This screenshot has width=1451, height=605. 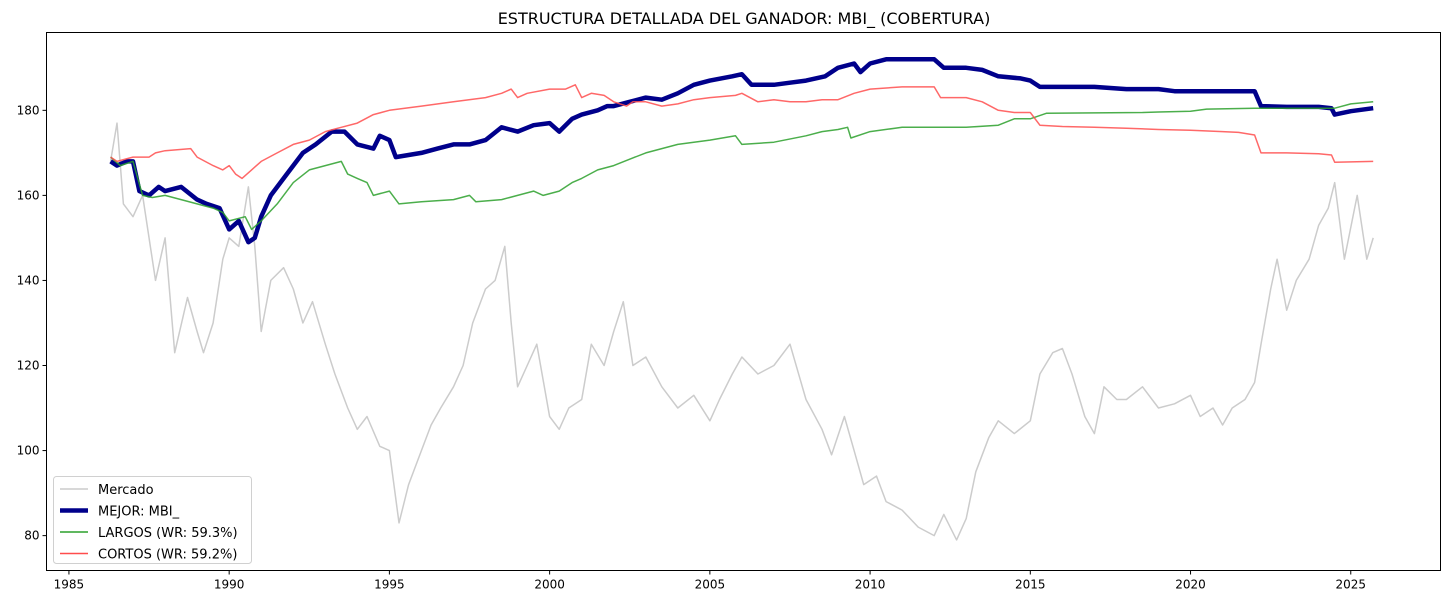 What do you see at coordinates (710, 585) in the screenshot?
I see `x-tick-label: 2005` at bounding box center [710, 585].